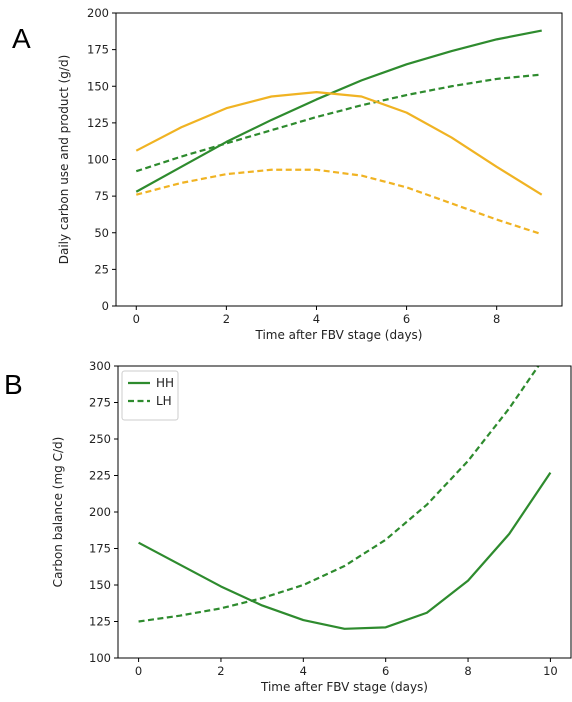 Image resolution: width=572 pixels, height=702 pixels. What do you see at coordinates (100, 512) in the screenshot?
I see `chart1-y-tick-label-4: 200` at bounding box center [100, 512].